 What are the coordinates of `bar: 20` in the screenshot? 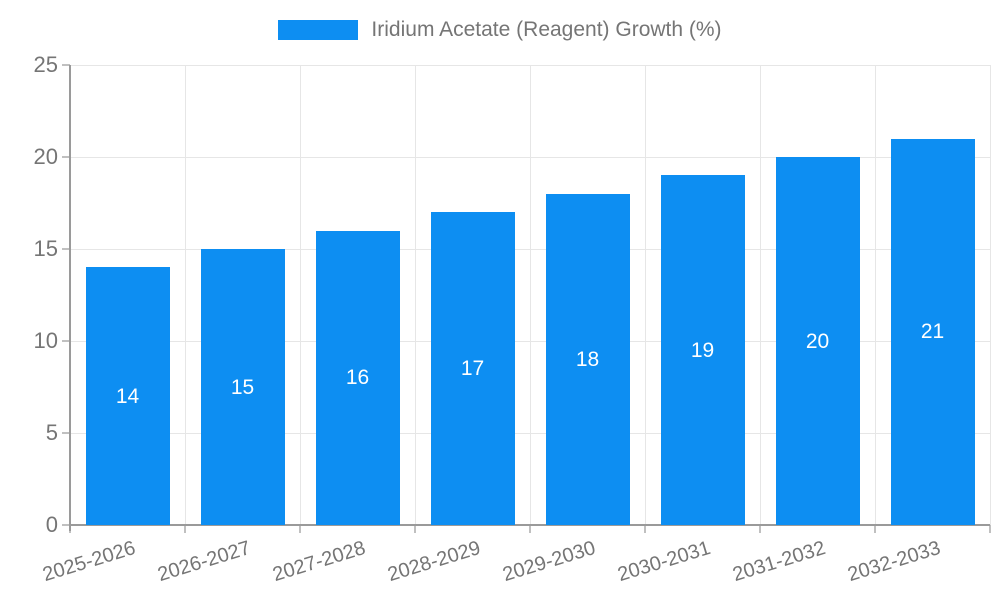 It's located at (817, 341).